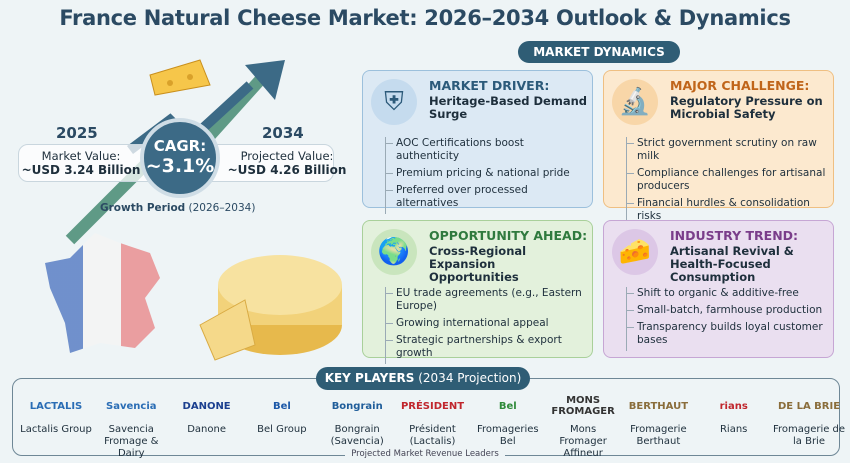 This screenshot has width=850, height=463. I want to click on key-player-item: DANONE Danone, so click(207, 414).